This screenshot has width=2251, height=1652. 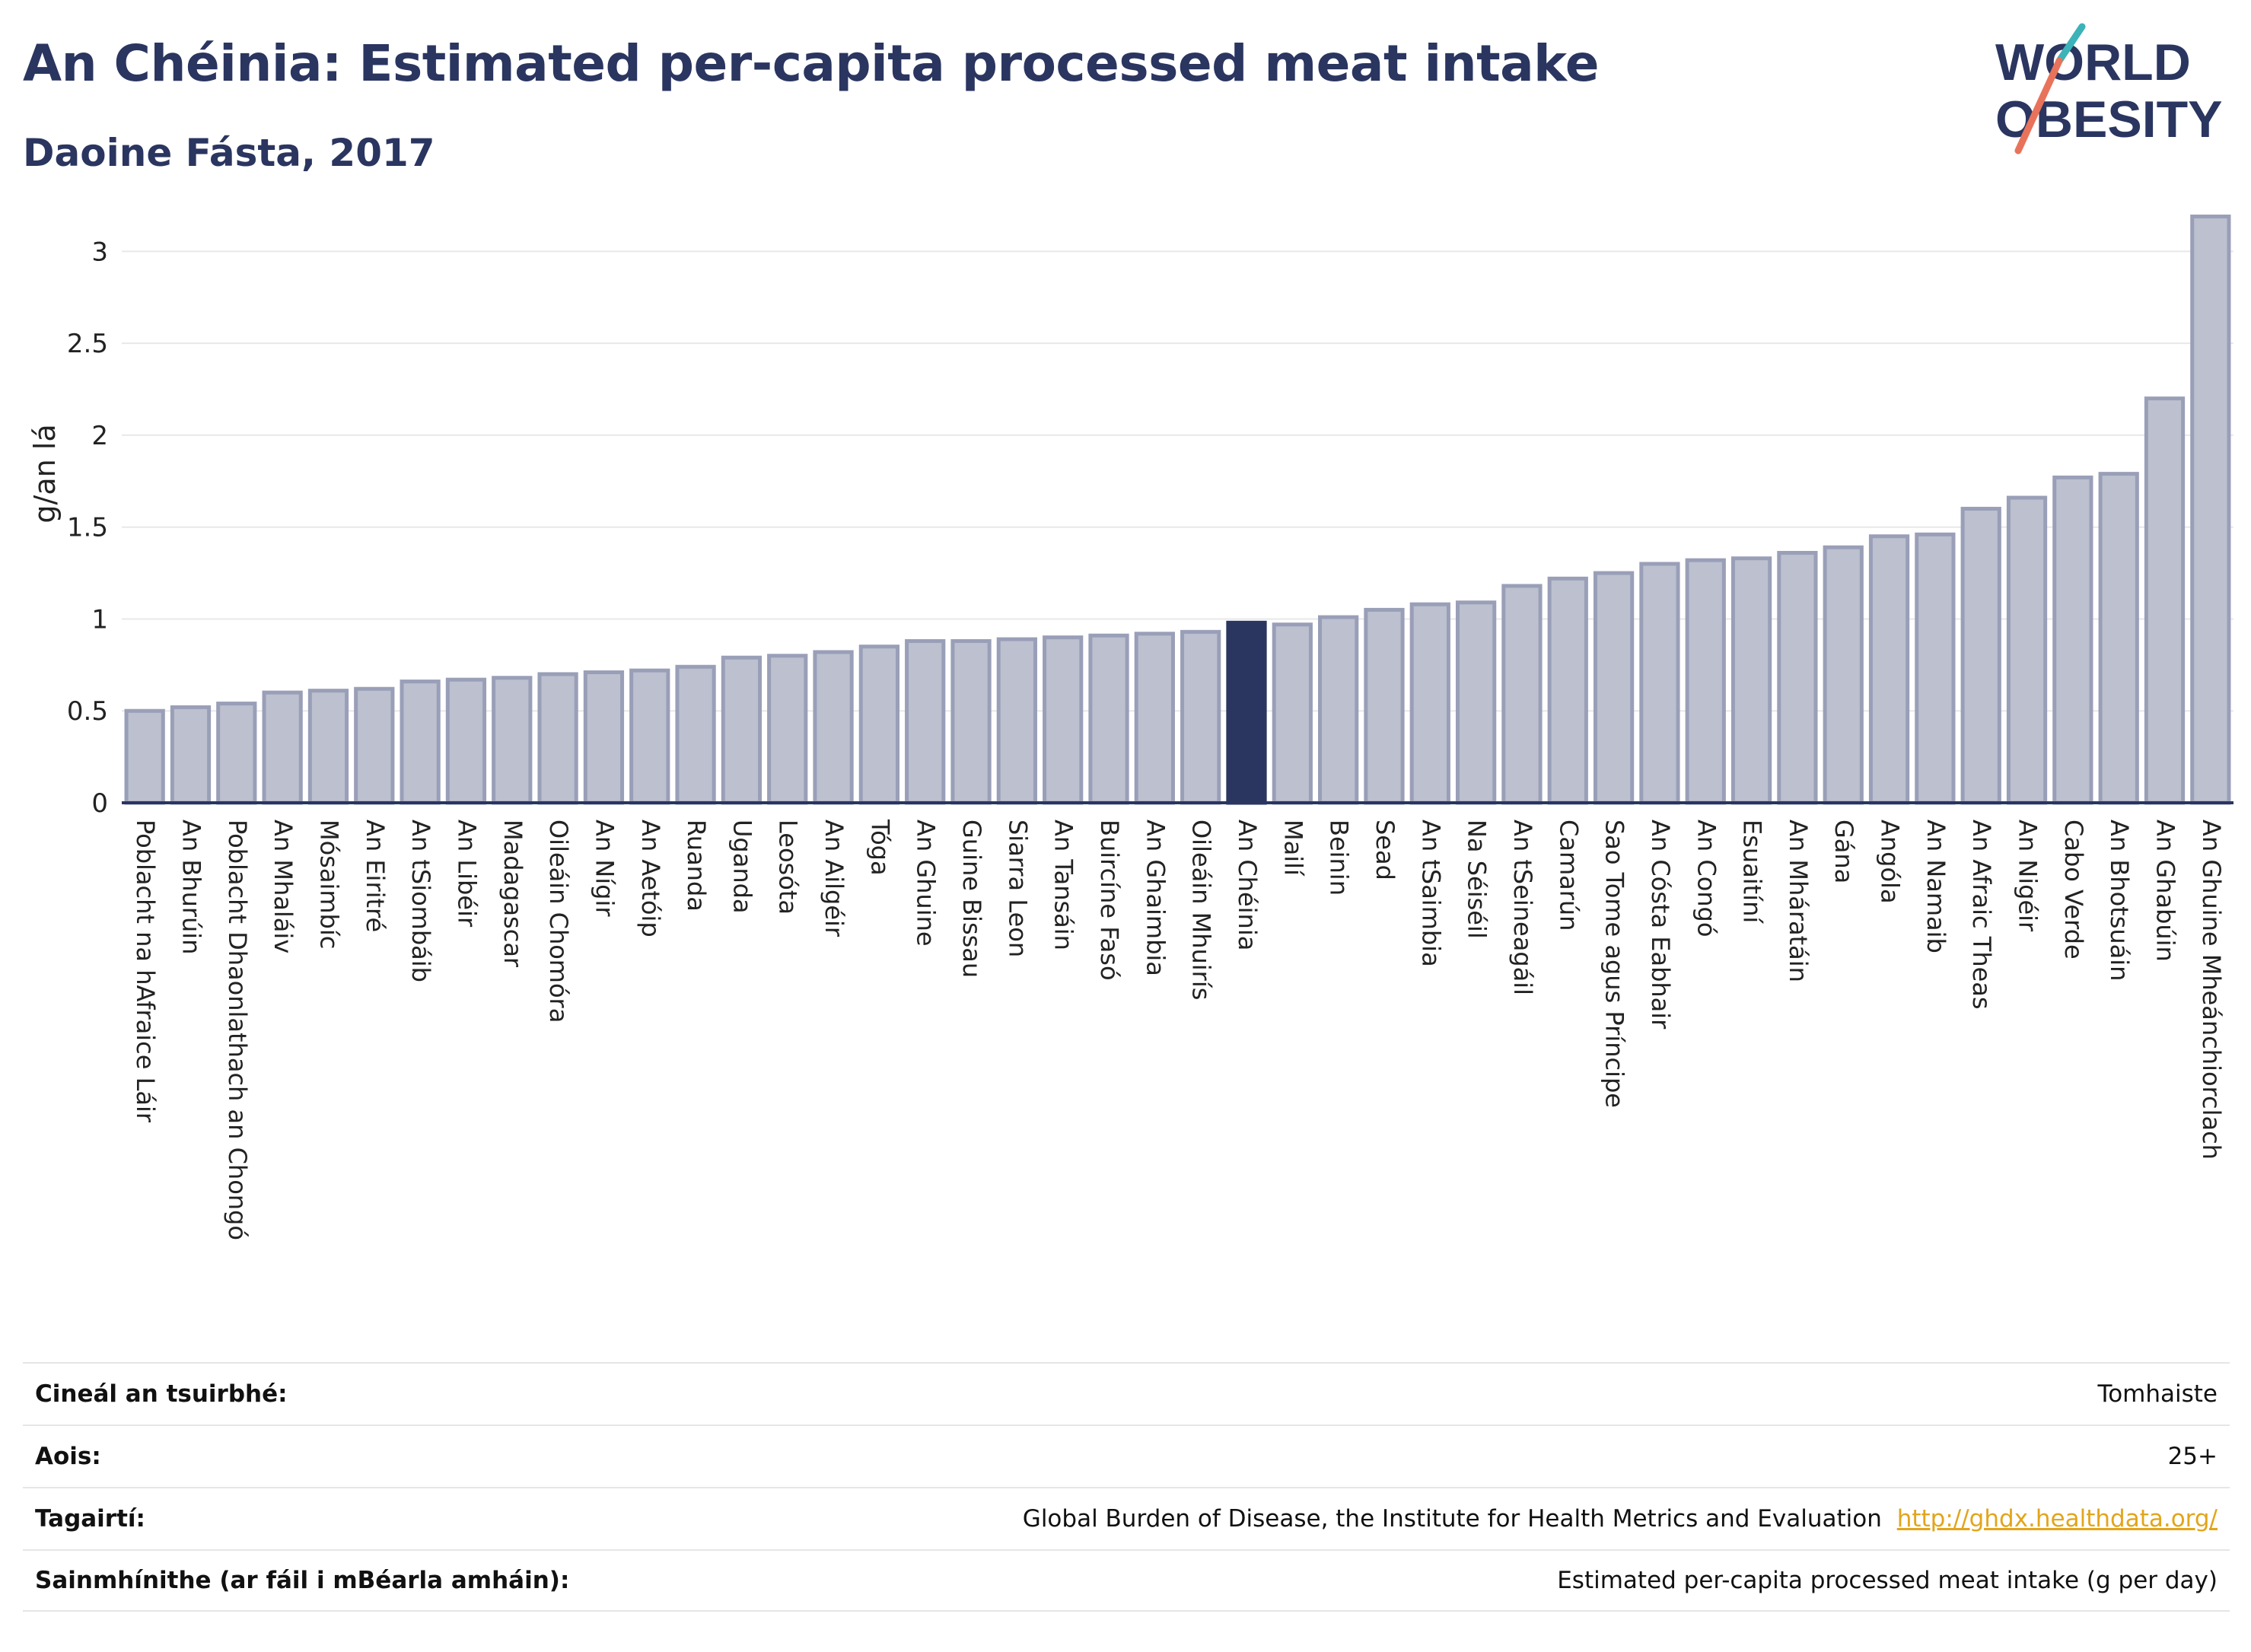 What do you see at coordinates (558, 922) in the screenshot?
I see `x-category-label: Oileáin Chomóra` at bounding box center [558, 922].